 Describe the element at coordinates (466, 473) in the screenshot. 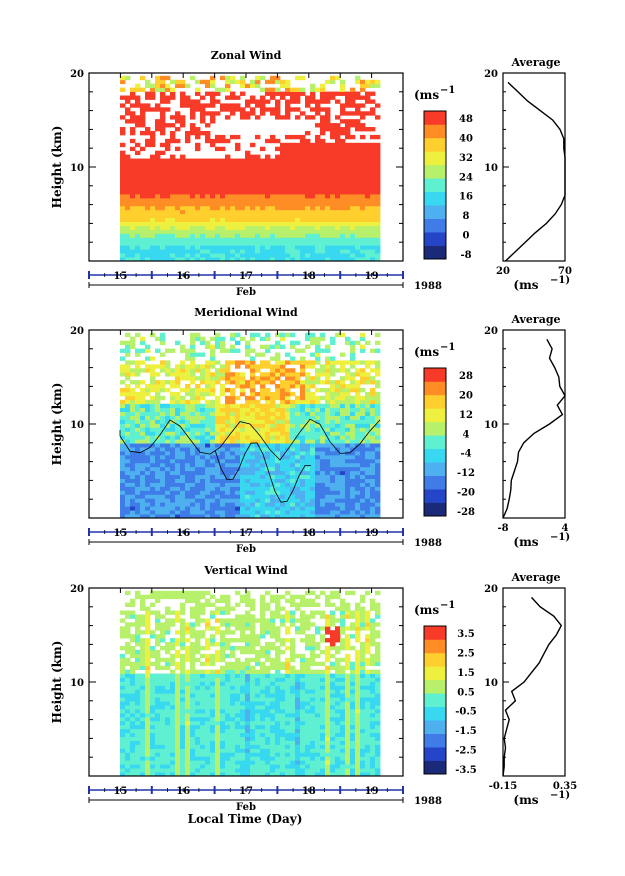

I see `colorbar-tick-label: -12` at that location.